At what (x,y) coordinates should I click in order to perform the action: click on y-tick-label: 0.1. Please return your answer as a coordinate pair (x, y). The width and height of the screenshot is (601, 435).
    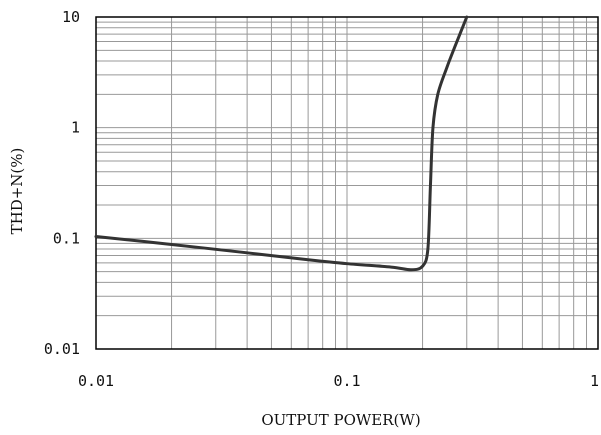
    Looking at the image, I should click on (66, 238).